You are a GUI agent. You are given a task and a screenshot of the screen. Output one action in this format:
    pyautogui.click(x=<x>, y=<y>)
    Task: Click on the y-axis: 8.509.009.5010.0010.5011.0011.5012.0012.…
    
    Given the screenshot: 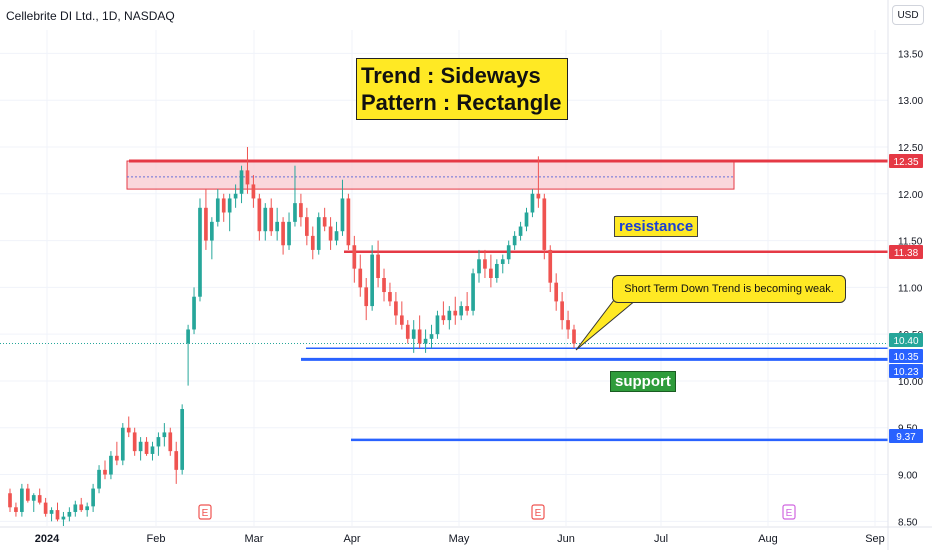 What is the action you would take?
    pyautogui.click(x=905, y=275)
    